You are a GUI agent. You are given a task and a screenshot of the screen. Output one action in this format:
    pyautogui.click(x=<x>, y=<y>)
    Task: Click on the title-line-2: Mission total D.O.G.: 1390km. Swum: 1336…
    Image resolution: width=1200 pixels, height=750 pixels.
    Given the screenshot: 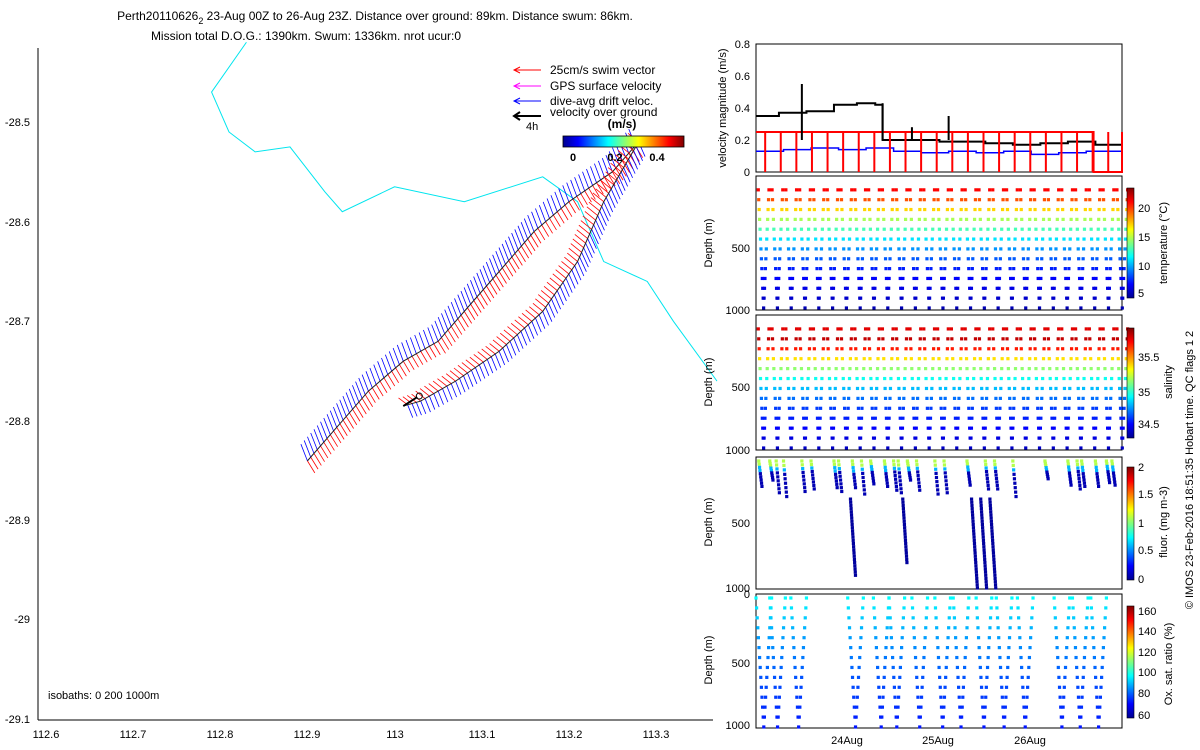 What is the action you would take?
    pyautogui.click(x=306, y=36)
    